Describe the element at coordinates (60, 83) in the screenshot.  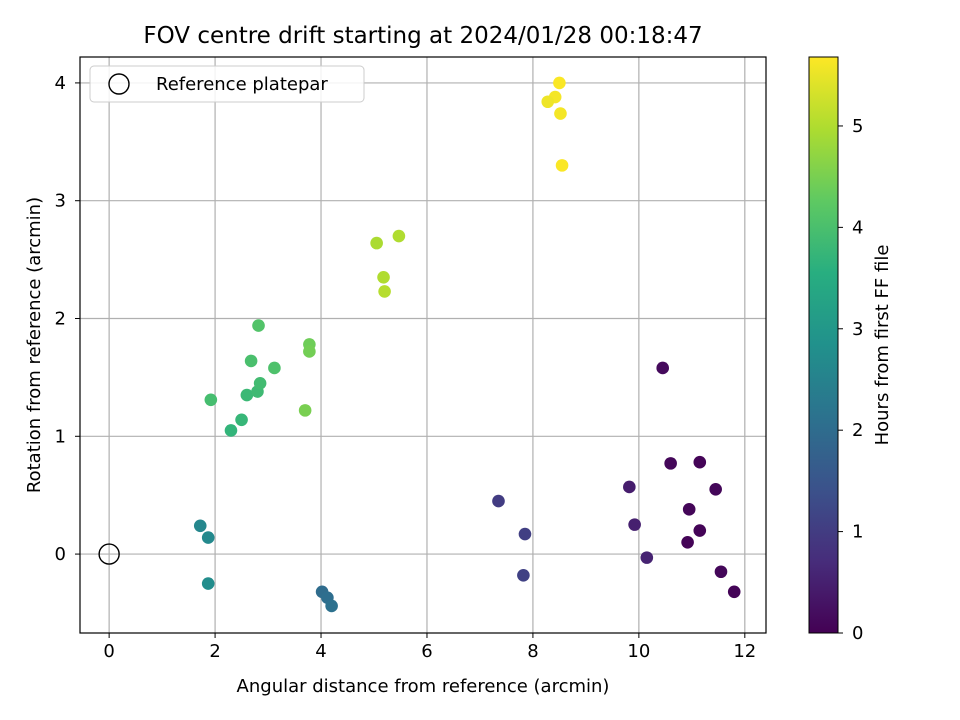
I see `y-tick-label: 4` at that location.